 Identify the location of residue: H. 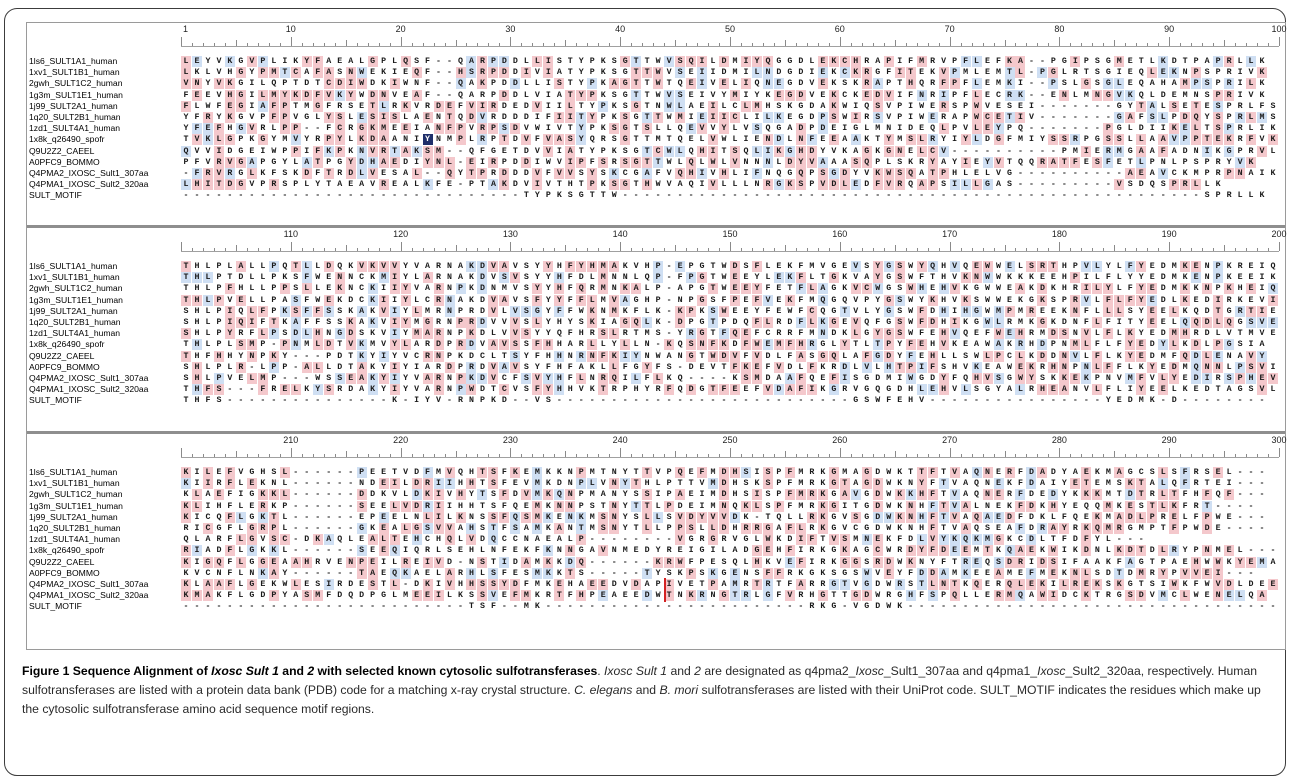
(724, 173).